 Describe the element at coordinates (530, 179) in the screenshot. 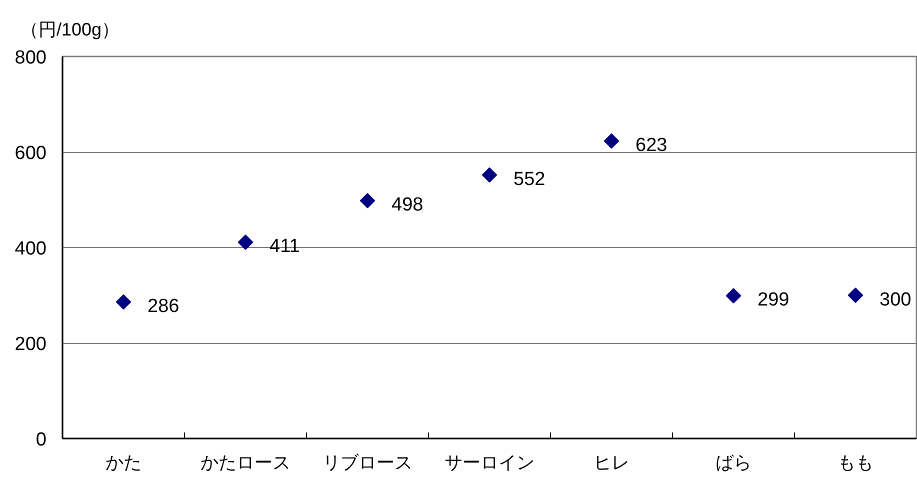

I see `data-label: 552` at that location.